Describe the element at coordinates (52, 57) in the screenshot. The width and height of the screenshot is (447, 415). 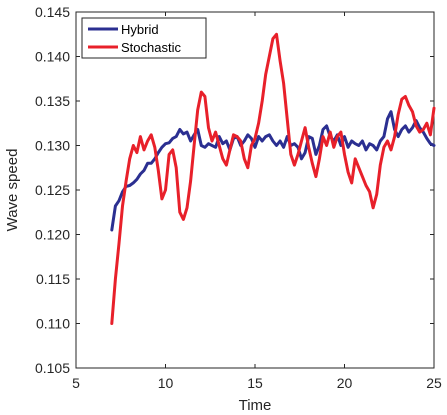
I see `y-tick-label: 0.140` at that location.